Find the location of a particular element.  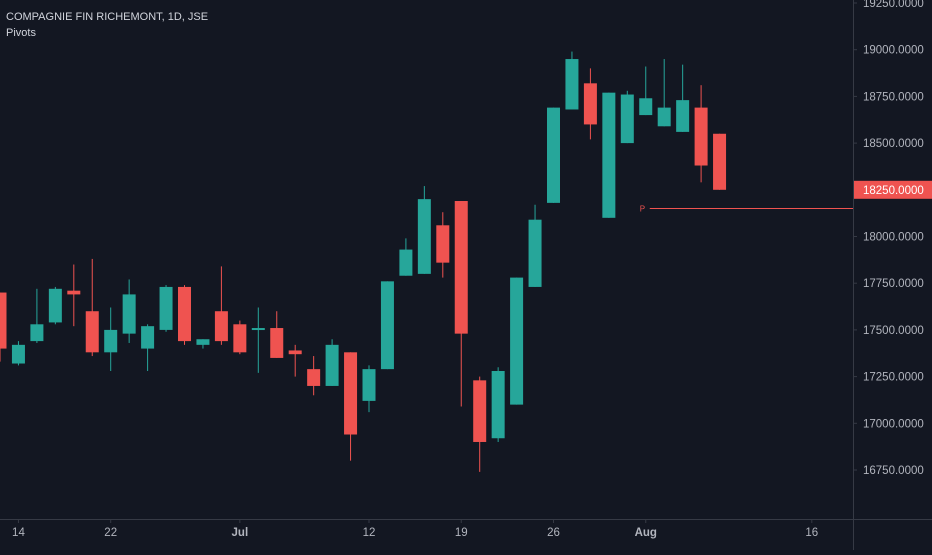

y-tick-label: 17750.0000 is located at coordinates (893, 284).